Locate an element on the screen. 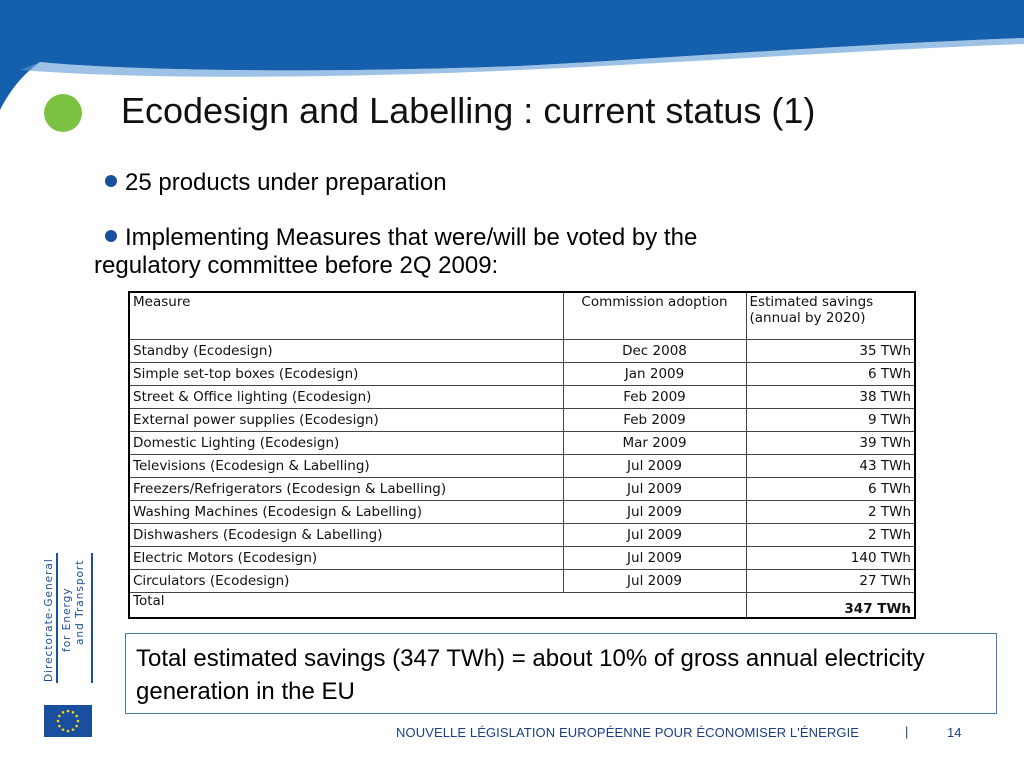 The image size is (1024, 768). header-swoosh is located at coordinates (512, 55).